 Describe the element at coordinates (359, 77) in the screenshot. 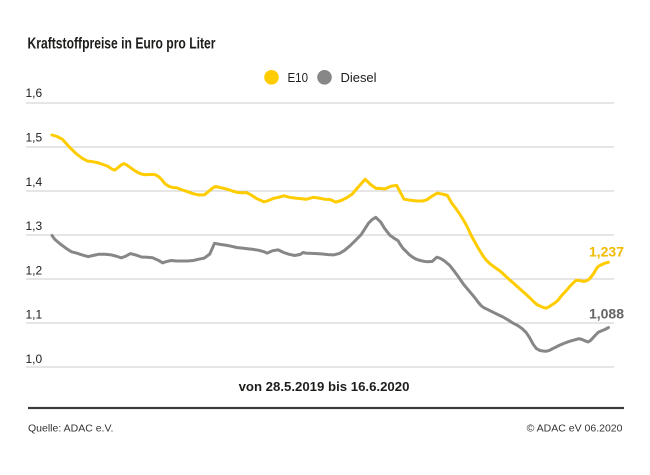

I see `svg-text: Diesel` at that location.